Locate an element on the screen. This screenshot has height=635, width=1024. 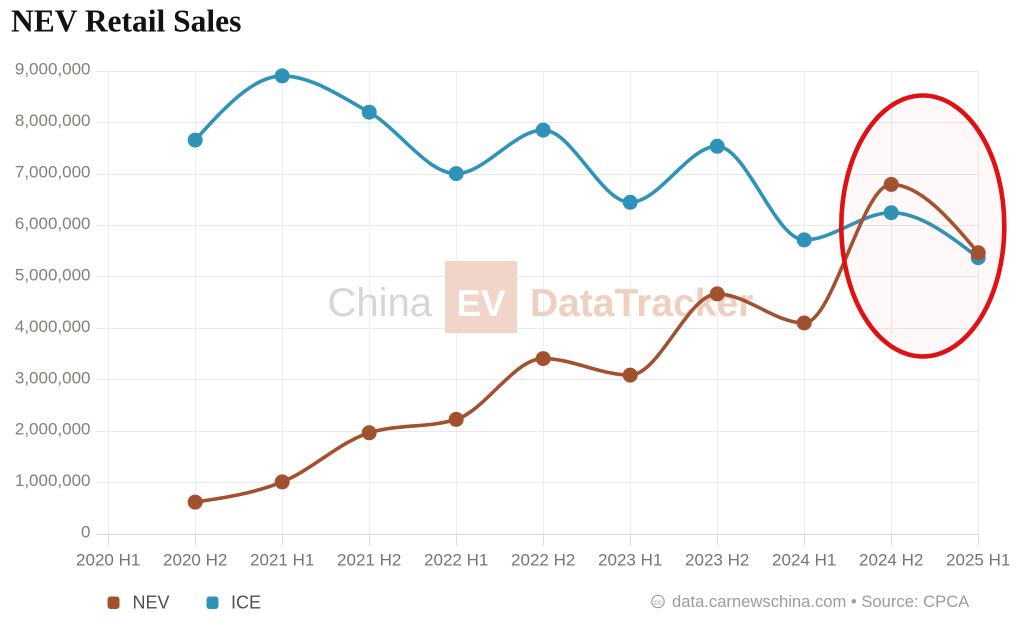
svg-text: cc is located at coordinates (658, 601).